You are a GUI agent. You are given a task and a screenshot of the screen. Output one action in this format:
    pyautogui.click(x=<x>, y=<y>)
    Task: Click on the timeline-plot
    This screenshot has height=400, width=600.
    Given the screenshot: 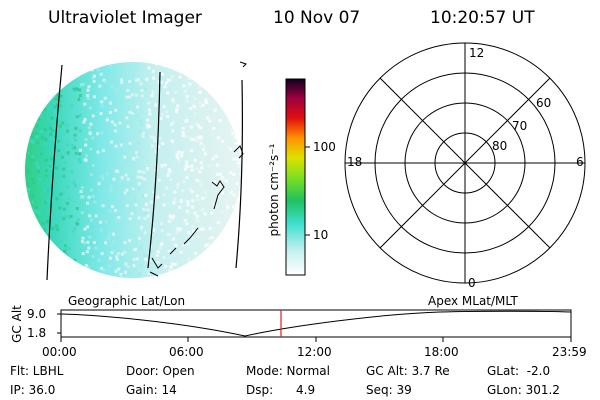 What is the action you would take?
    pyautogui.click(x=314, y=325)
    